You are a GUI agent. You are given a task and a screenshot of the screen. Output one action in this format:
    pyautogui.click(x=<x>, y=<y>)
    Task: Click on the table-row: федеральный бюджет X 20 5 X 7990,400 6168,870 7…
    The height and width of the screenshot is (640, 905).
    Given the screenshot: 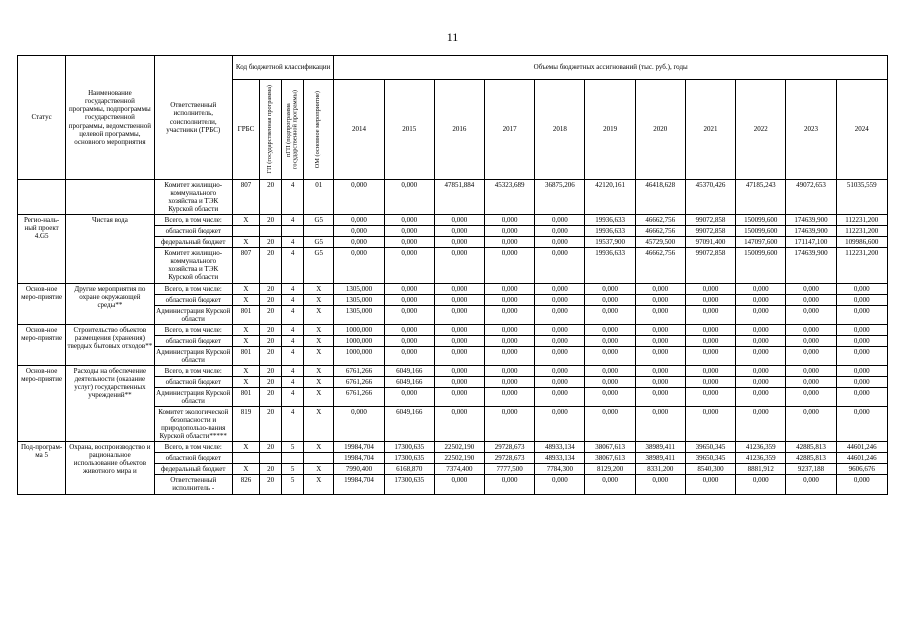 What is the action you would take?
    pyautogui.click(x=453, y=469)
    